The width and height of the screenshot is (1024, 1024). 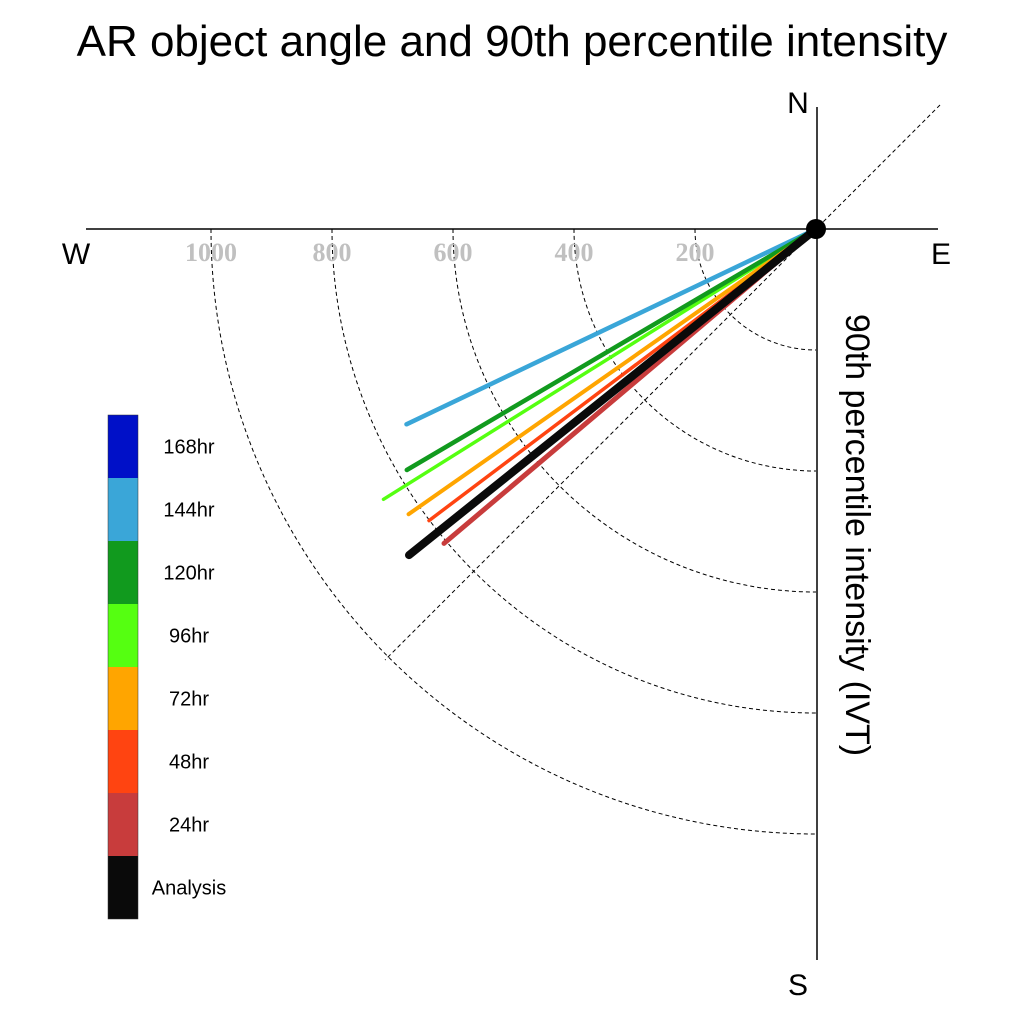 I want to click on legend-swatch-168hr, so click(x=123, y=446).